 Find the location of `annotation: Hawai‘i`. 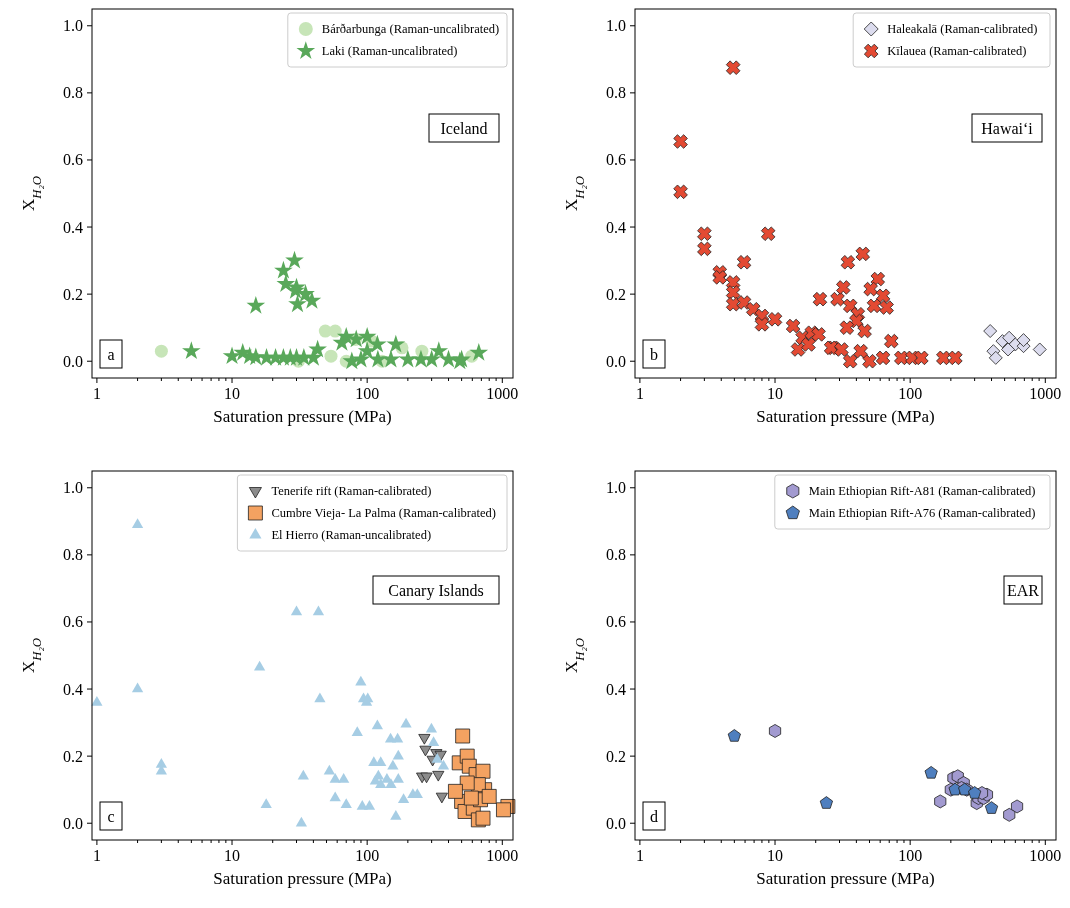

annotation: Hawai‘i is located at coordinates (1007, 128).